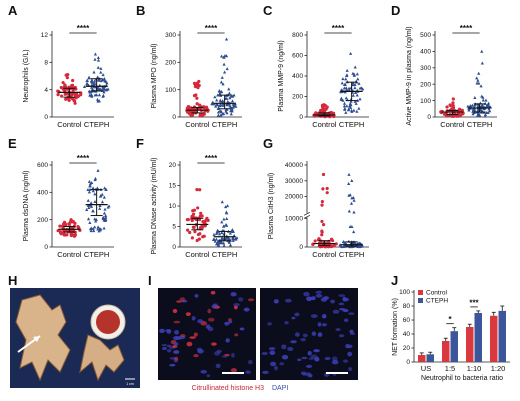  I want to click on significance-marker: ****, so click(211, 28).